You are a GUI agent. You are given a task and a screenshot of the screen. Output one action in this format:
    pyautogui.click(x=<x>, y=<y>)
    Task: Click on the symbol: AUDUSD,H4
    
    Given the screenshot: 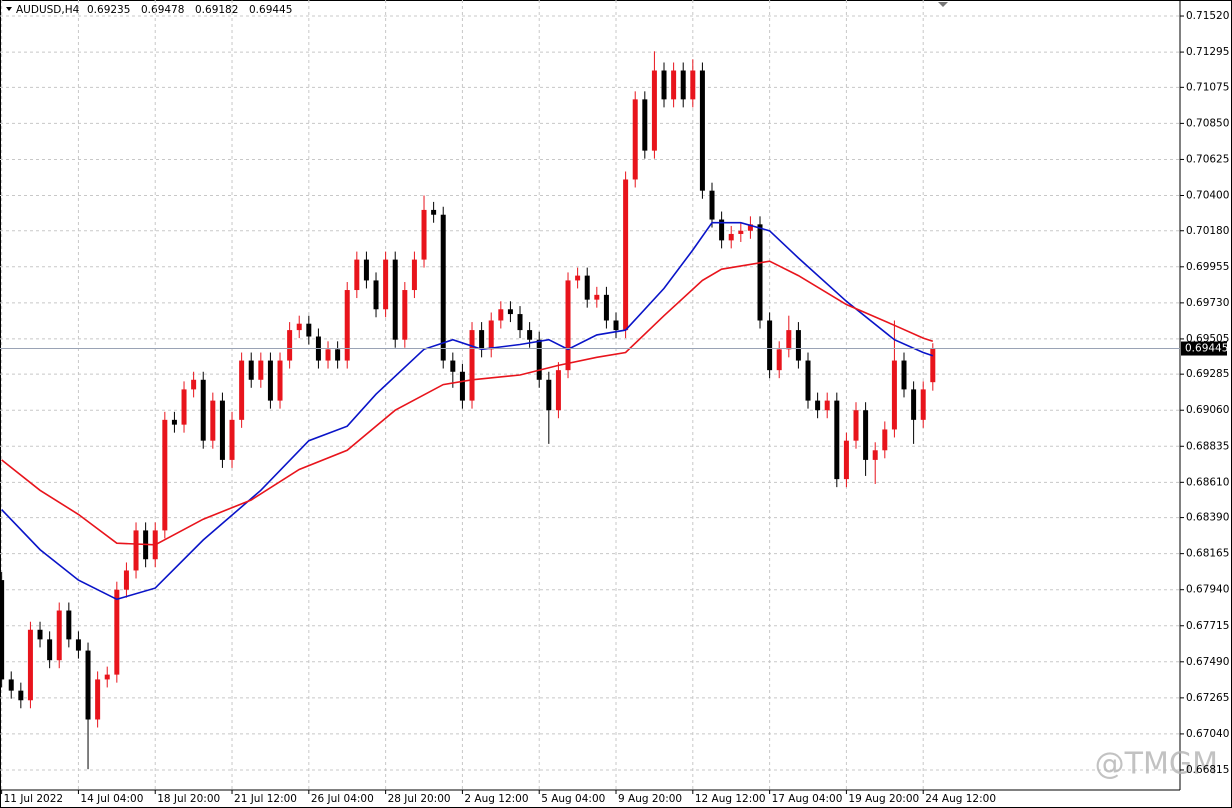 What is the action you would take?
    pyautogui.click(x=48, y=10)
    